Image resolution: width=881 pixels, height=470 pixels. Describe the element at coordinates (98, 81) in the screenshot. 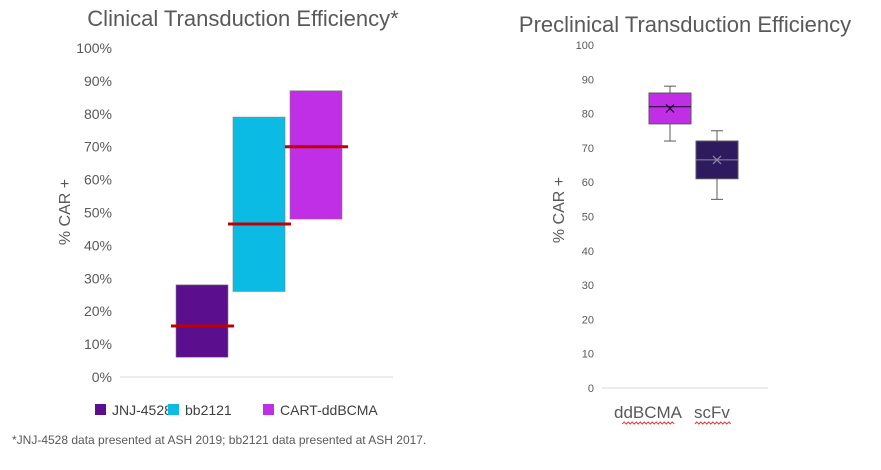

I see `clinical-y-tick-label: 90%` at that location.